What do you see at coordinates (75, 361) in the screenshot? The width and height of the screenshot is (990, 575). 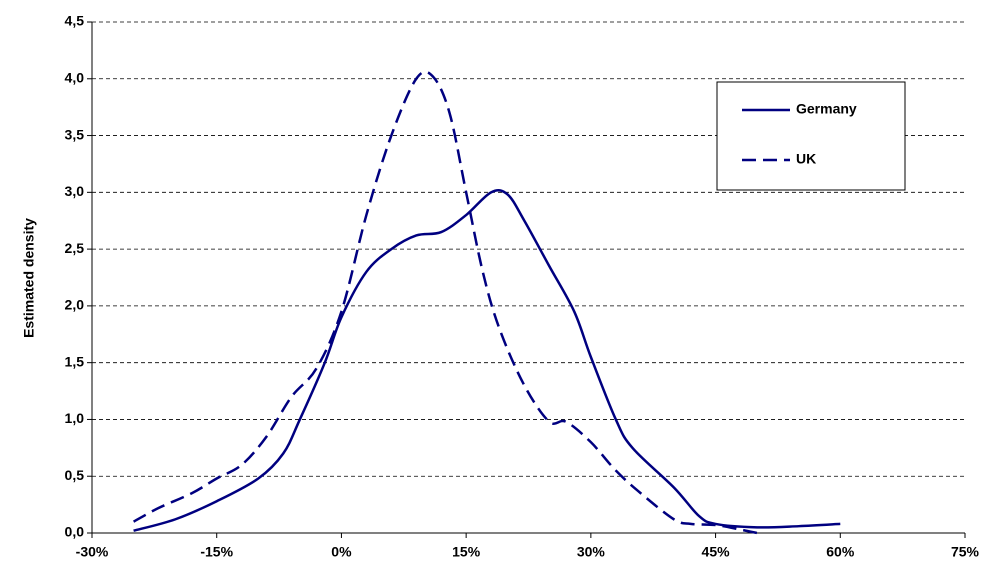 I see `y-tick-label: 1,5` at bounding box center [75, 361].